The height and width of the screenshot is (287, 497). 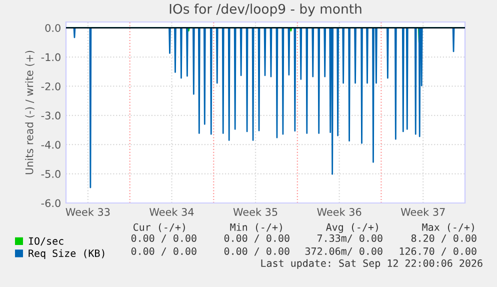 What do you see at coordinates (50, 57) in the screenshot?
I see `y-tick-label: -1.0` at bounding box center [50, 57].